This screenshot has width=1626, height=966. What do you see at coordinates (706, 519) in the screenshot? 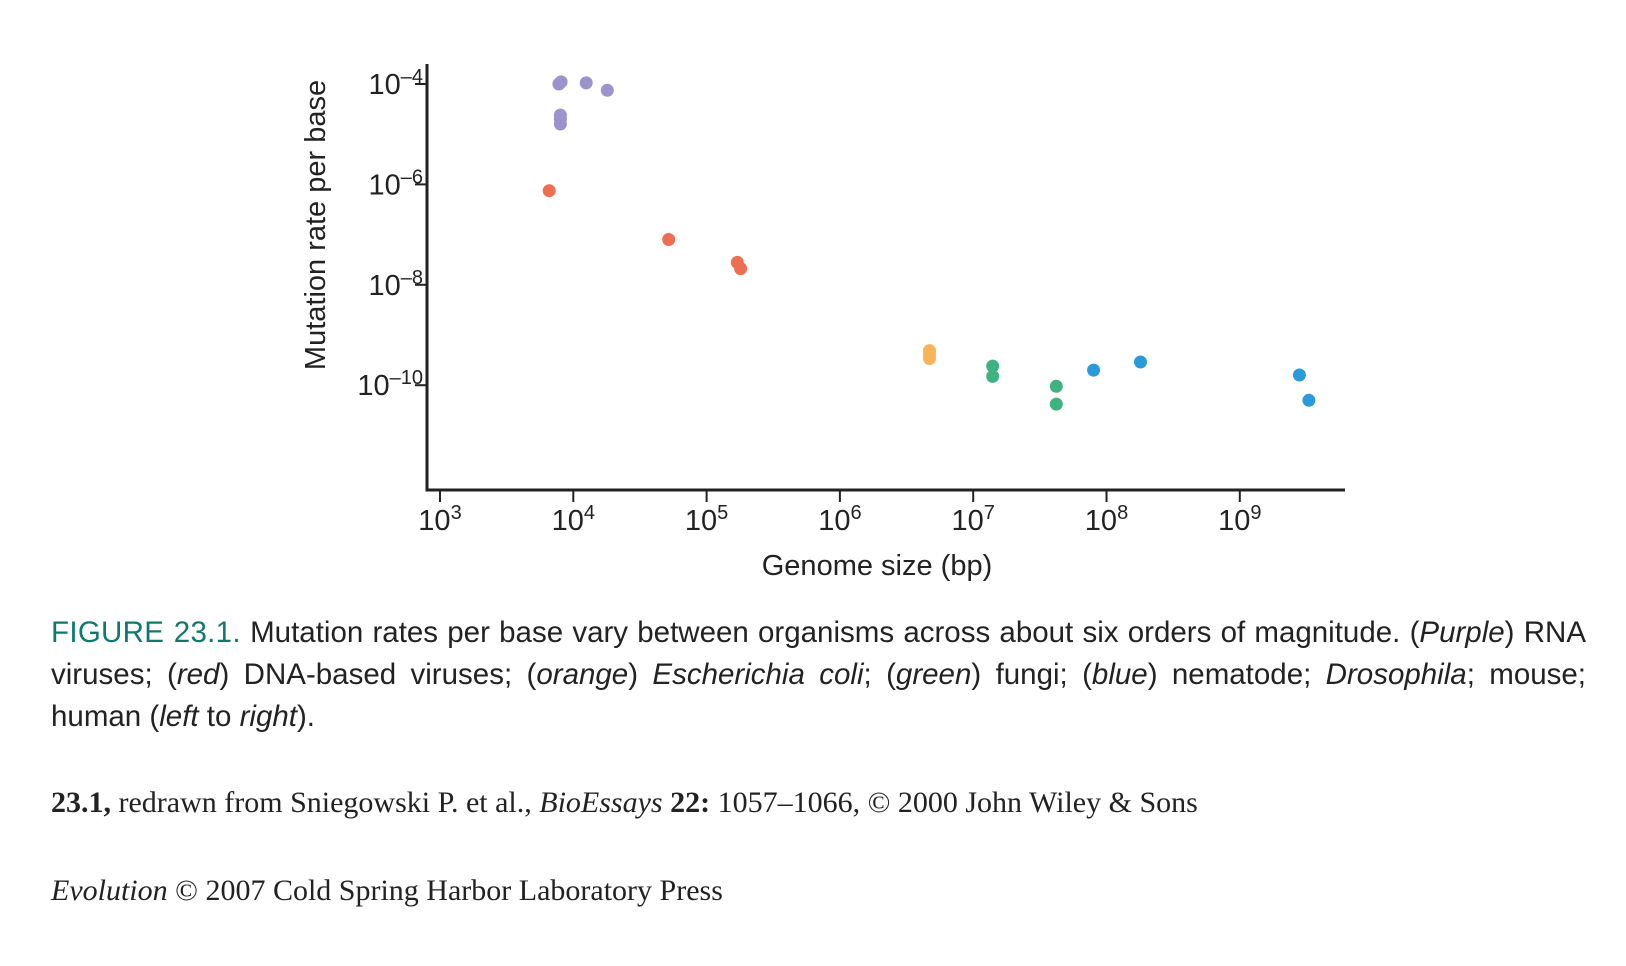
I see `x-tick-label: 10⁵` at bounding box center [706, 519].